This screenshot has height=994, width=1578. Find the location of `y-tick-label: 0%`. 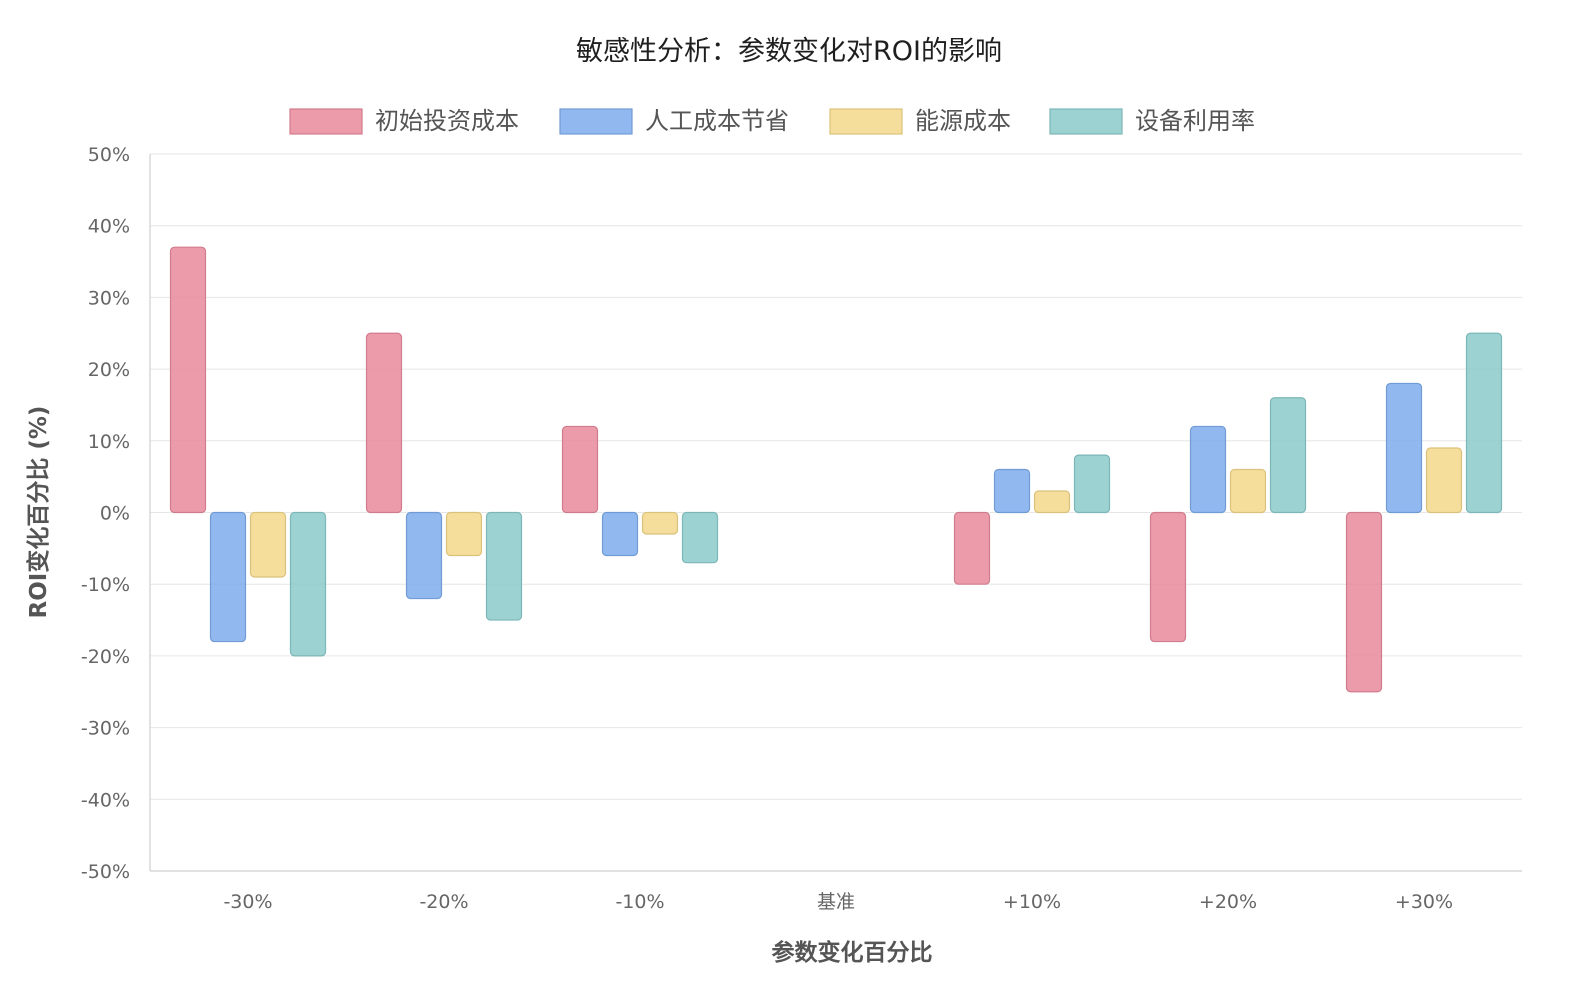

y-tick-label: 0% is located at coordinates (115, 514).